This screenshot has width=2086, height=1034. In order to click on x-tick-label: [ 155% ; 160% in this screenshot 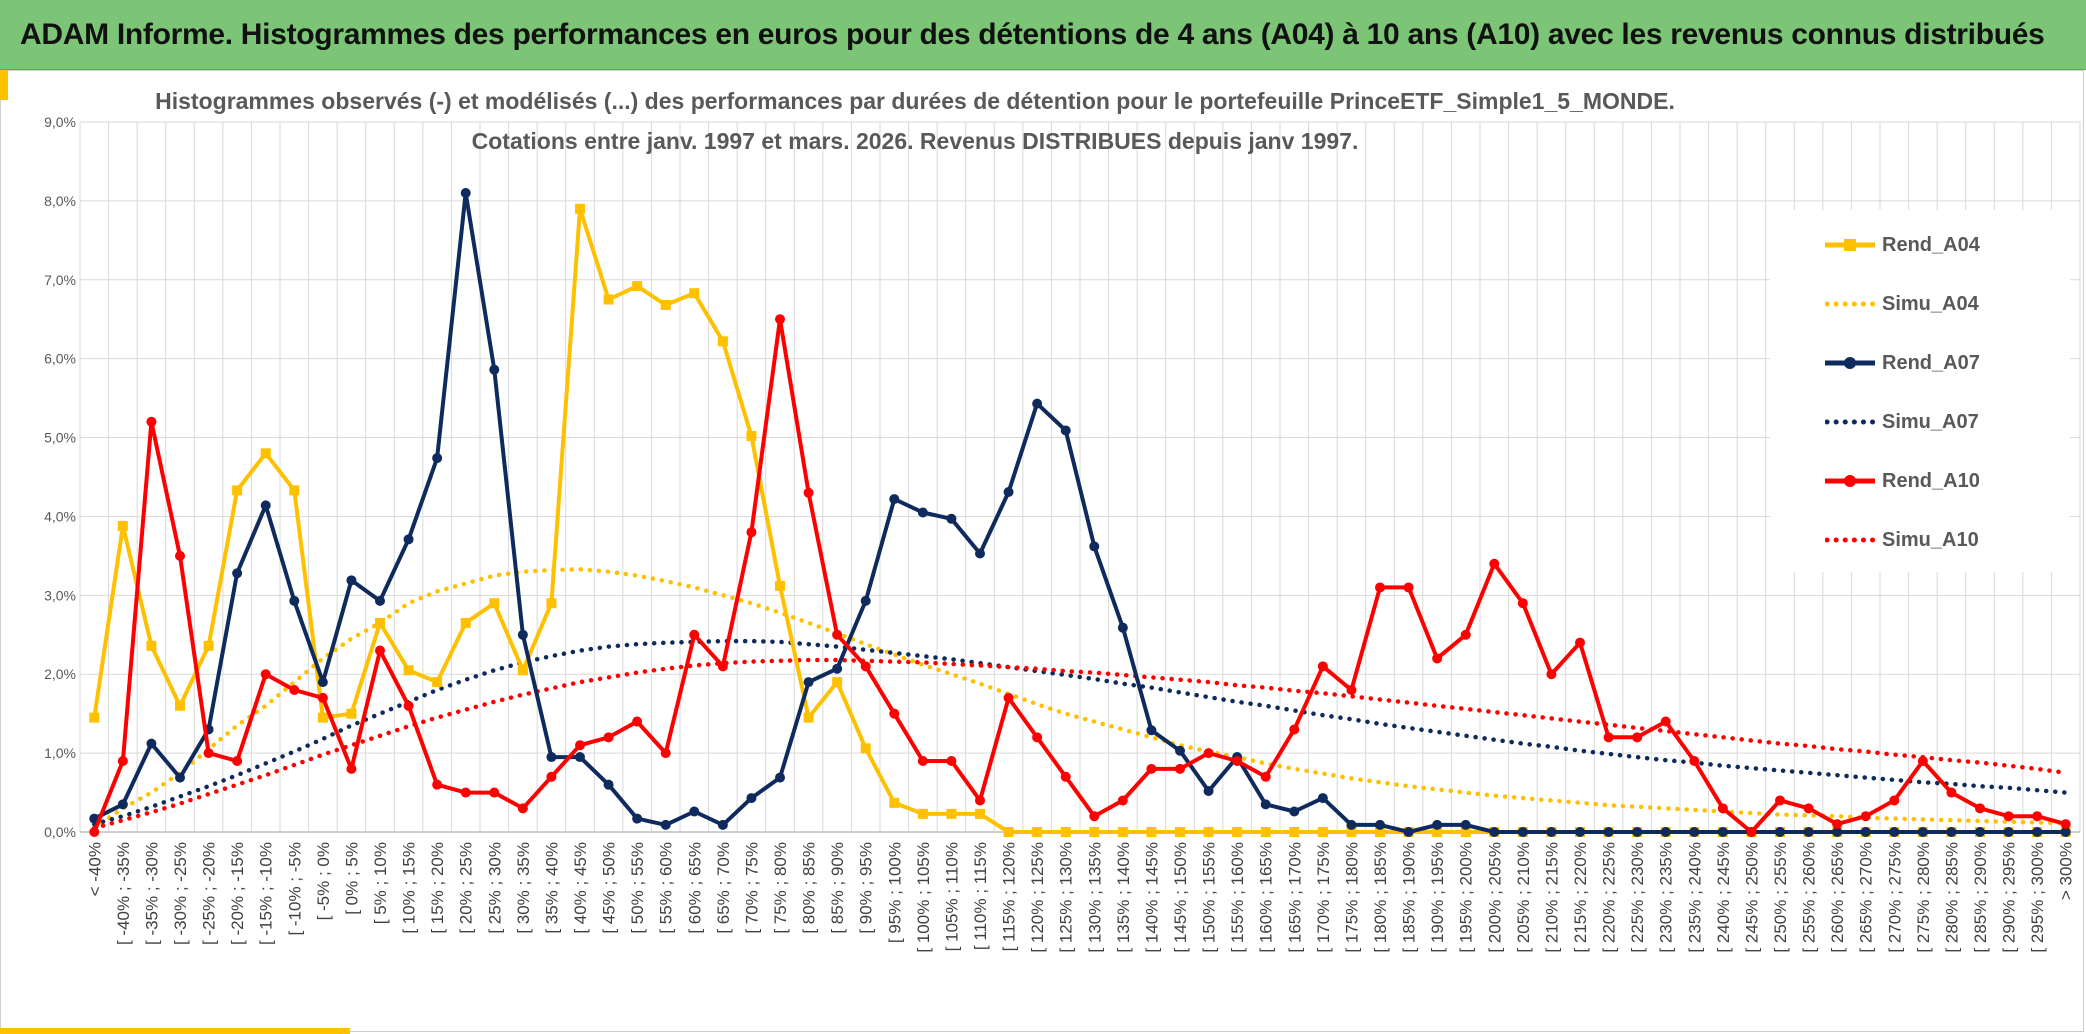, I will do `click(1237, 897)`.